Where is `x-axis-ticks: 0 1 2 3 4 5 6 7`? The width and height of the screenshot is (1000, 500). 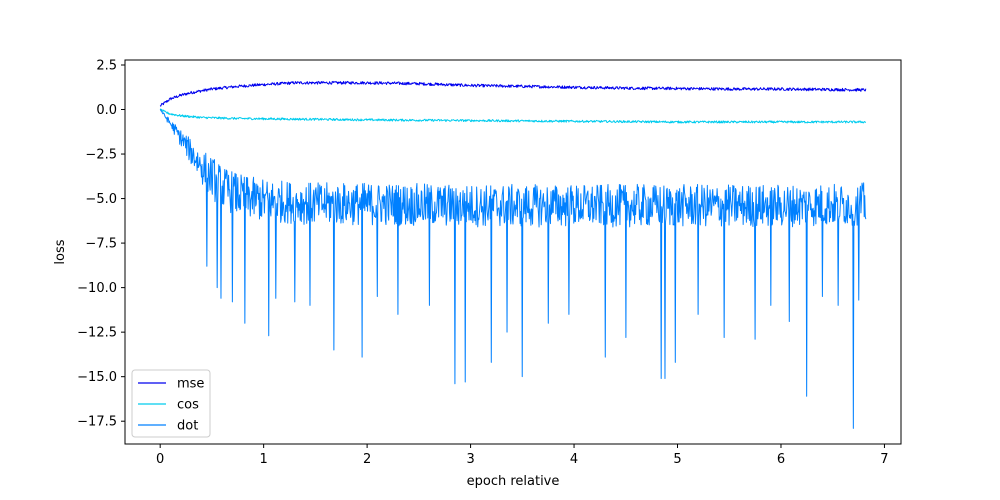 x-axis-ticks: 0 1 2 3 4 5 6 7 is located at coordinates (522, 455).